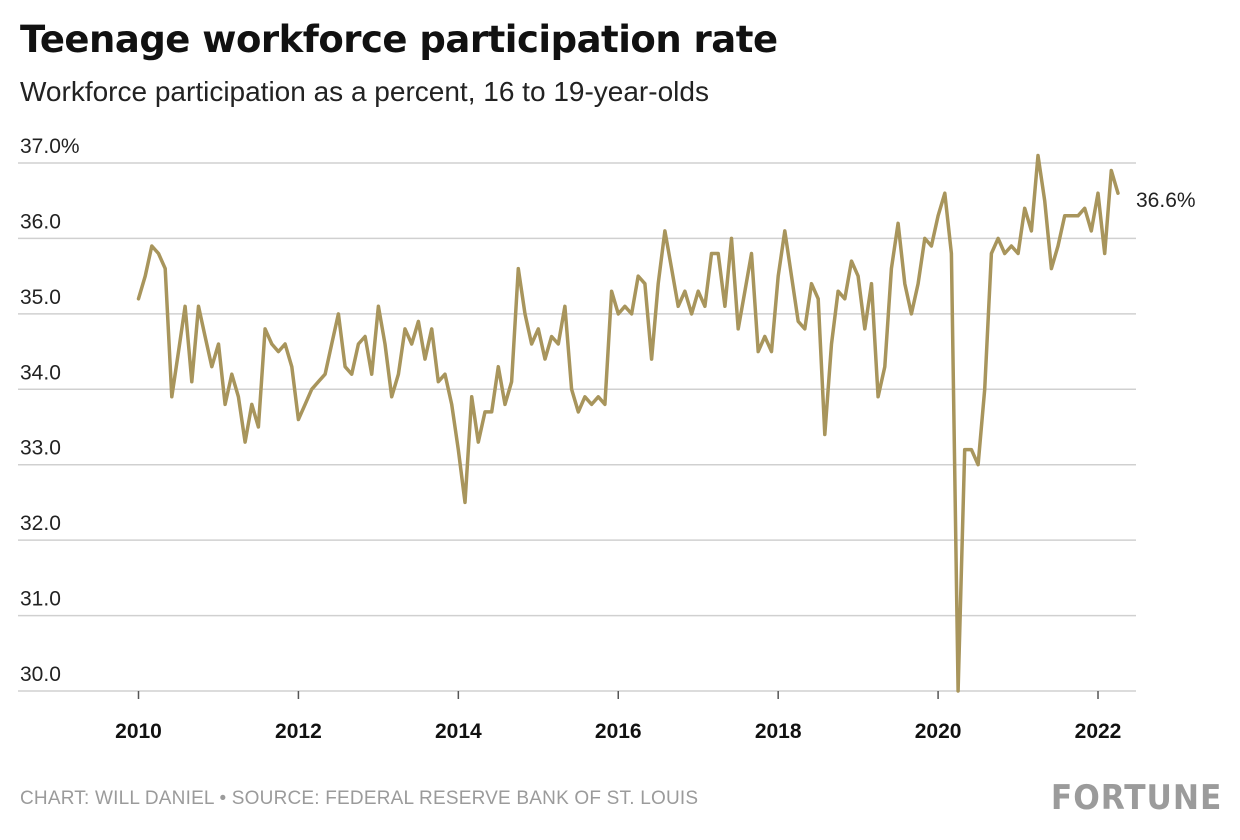  What do you see at coordinates (399, 39) in the screenshot?
I see `chart-title: Teenage workforce participation rate` at bounding box center [399, 39].